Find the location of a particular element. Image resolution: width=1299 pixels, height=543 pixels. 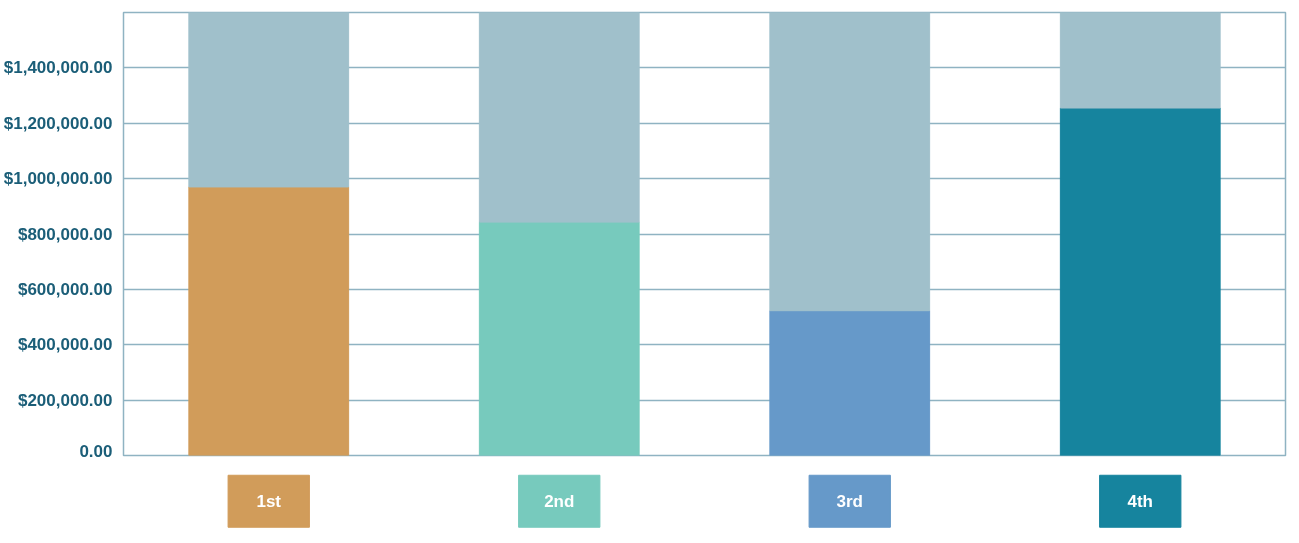

x-tick-label: 1st is located at coordinates (269, 501).